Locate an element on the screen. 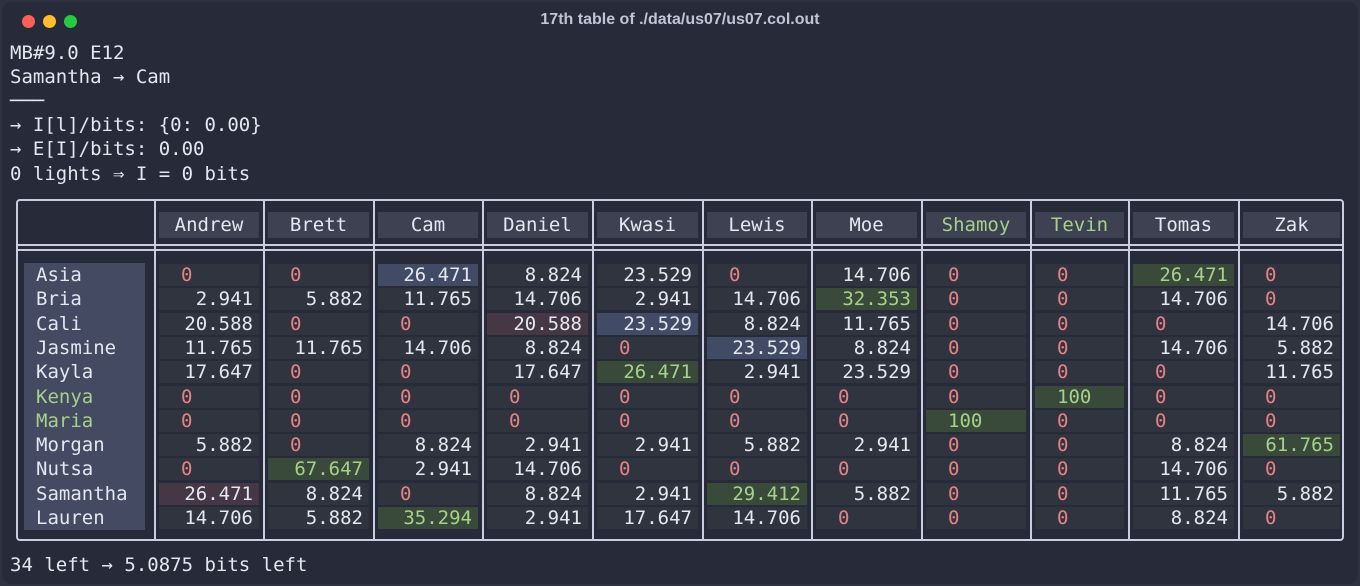 This screenshot has width=1360, height=586. header-line-2: Samantha → Cam is located at coordinates (90, 77).